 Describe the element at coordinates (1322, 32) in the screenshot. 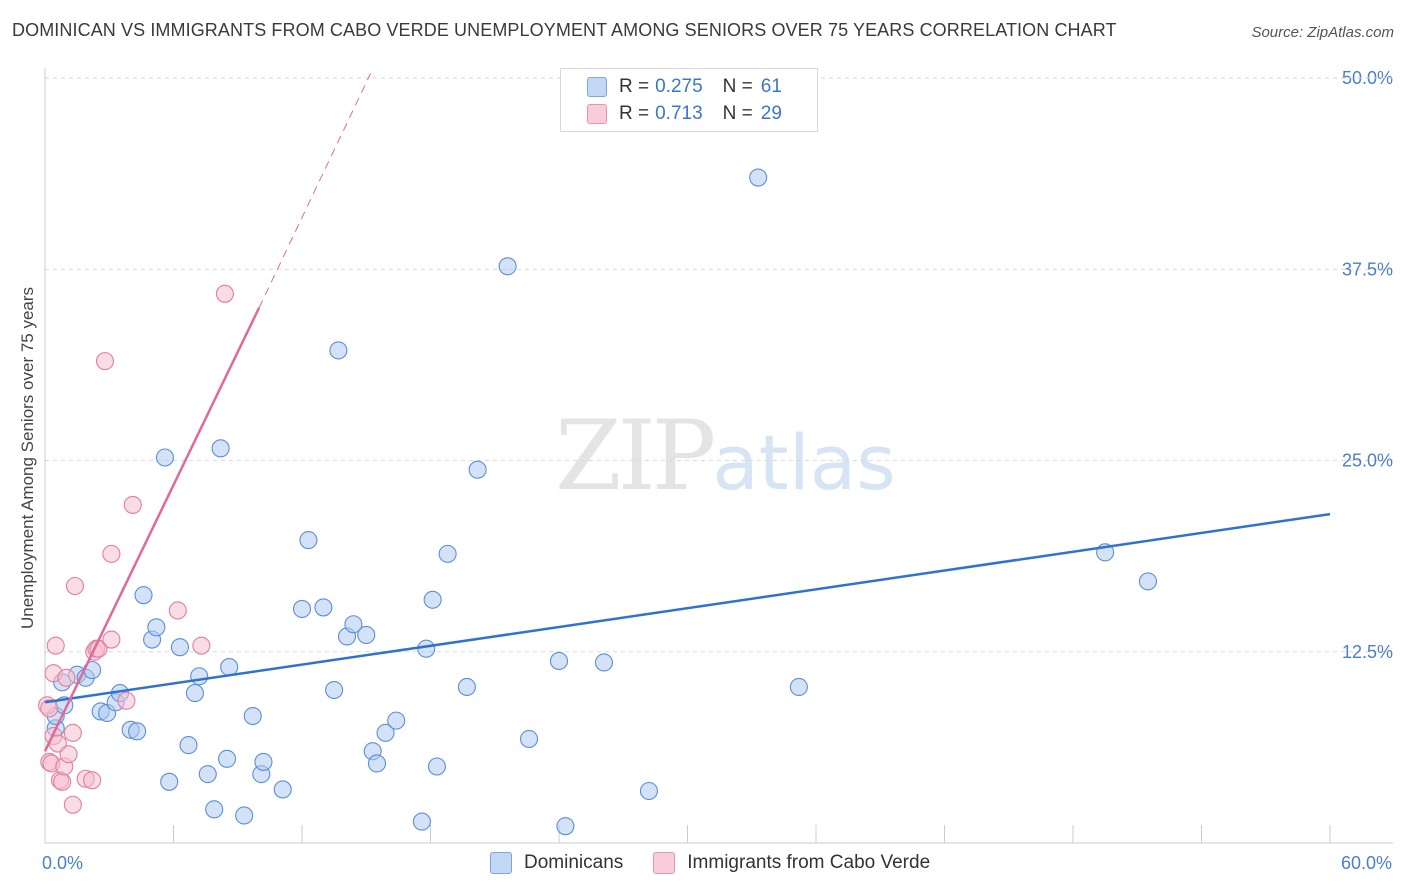

I see `source-label: Source: ZipAtlas.com` at that location.